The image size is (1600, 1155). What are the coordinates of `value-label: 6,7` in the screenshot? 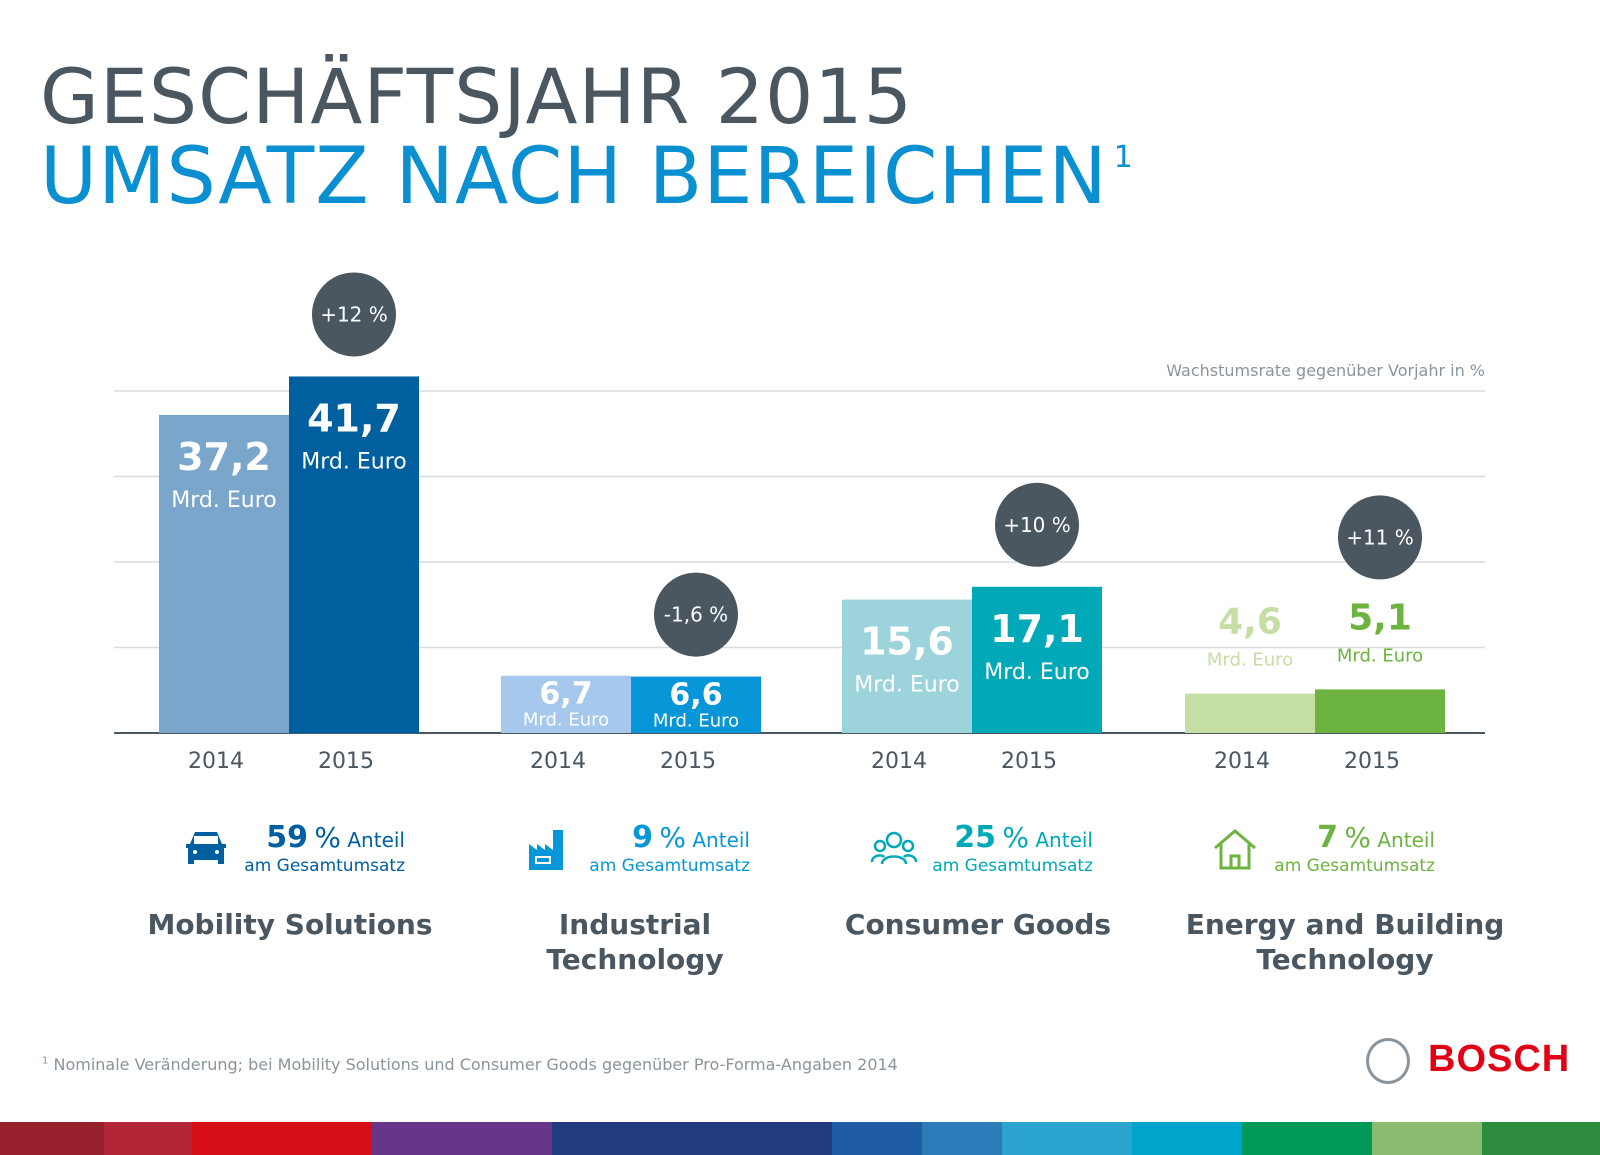 It's located at (565, 694).